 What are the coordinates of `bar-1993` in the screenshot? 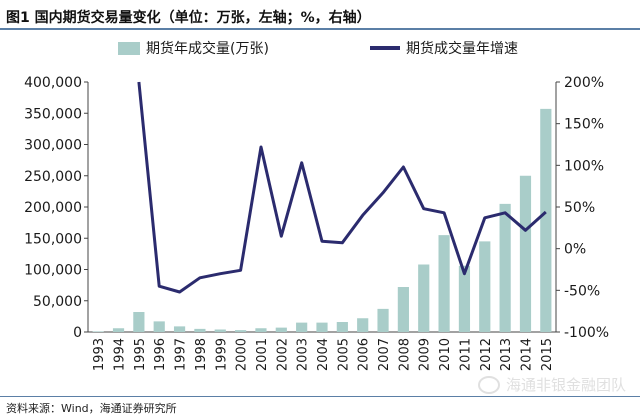 It's located at (98, 331).